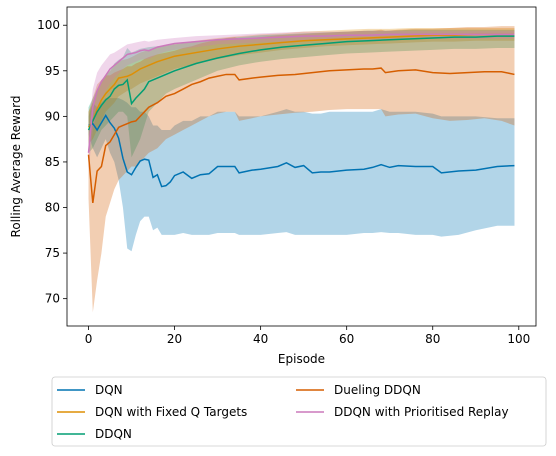  Describe the element at coordinates (432, 339) in the screenshot. I see `x-tick-label: 80` at that location.